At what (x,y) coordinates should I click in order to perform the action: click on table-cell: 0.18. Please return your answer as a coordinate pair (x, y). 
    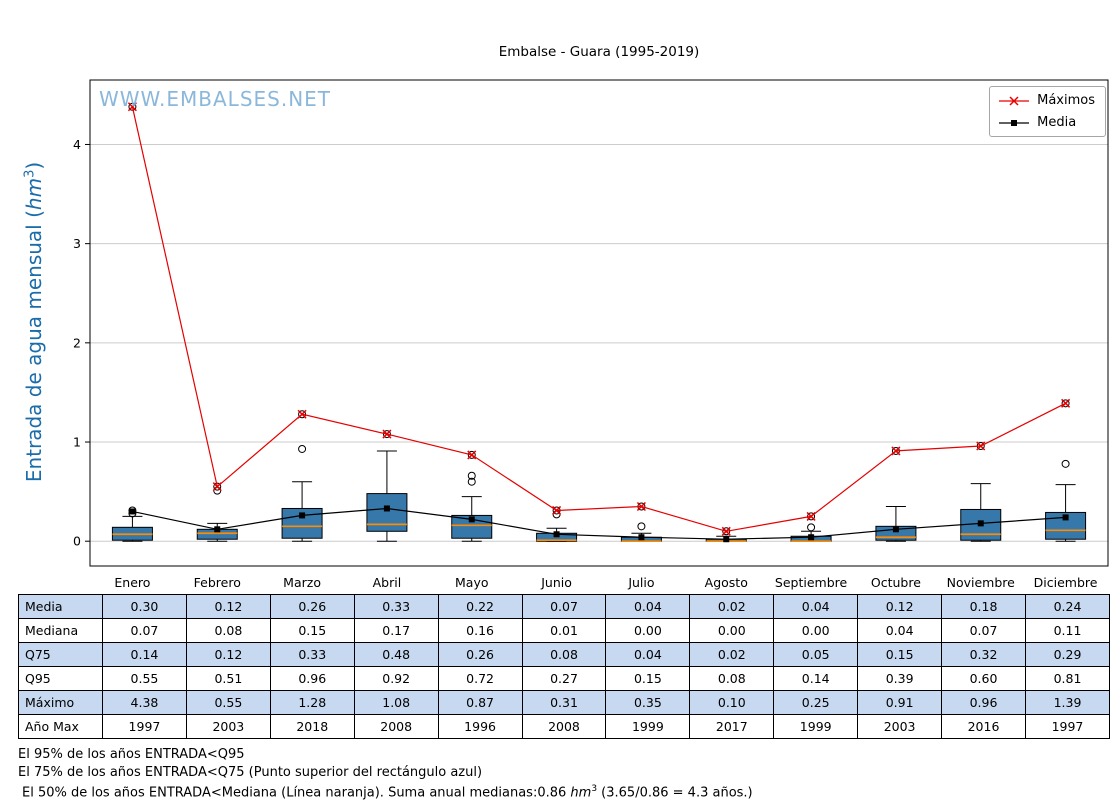
    Looking at the image, I should click on (983, 606).